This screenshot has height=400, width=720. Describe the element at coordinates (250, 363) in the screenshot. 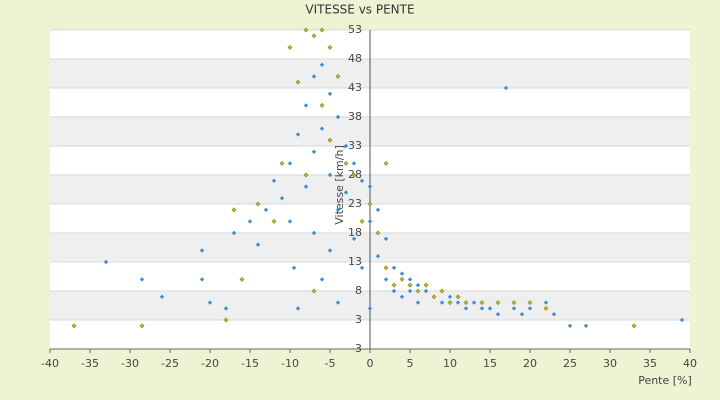

I see `x-tick-label: -15` at that location.